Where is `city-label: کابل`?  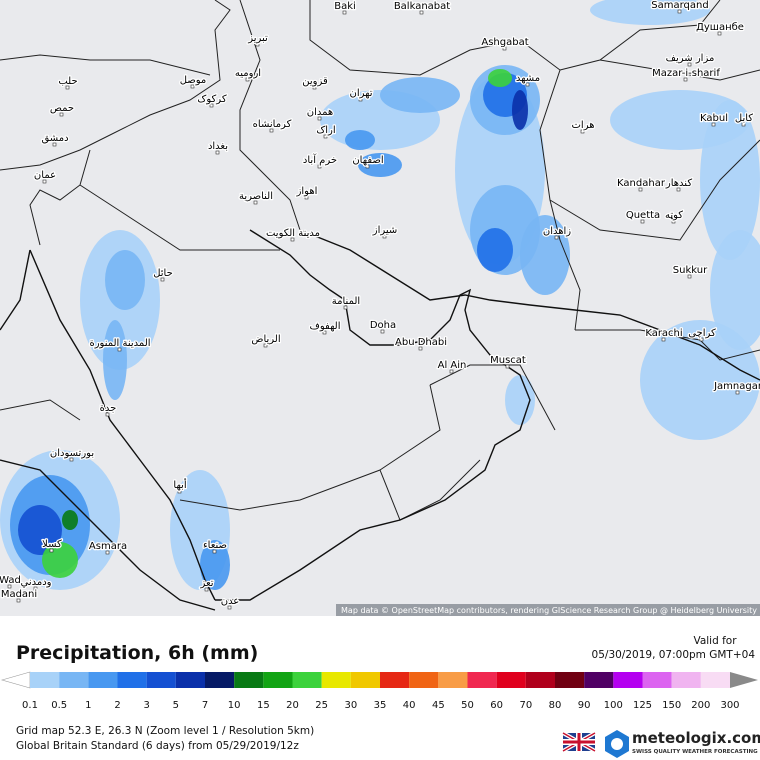 city-label: کابل is located at coordinates (744, 118).